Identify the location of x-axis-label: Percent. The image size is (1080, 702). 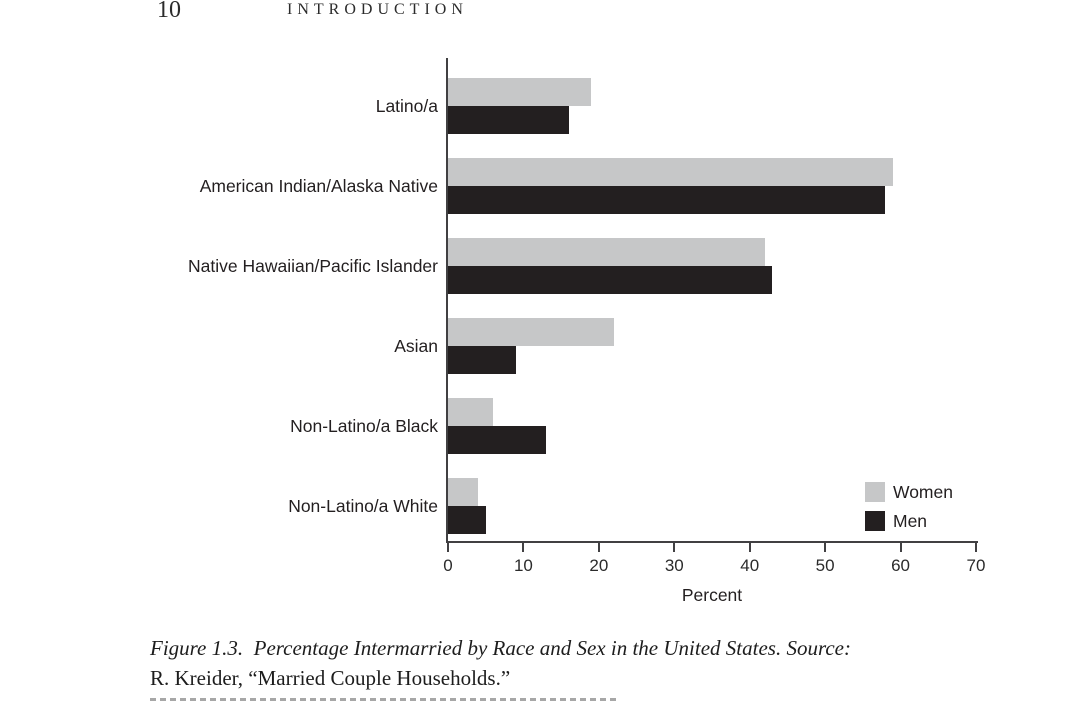
(712, 595).